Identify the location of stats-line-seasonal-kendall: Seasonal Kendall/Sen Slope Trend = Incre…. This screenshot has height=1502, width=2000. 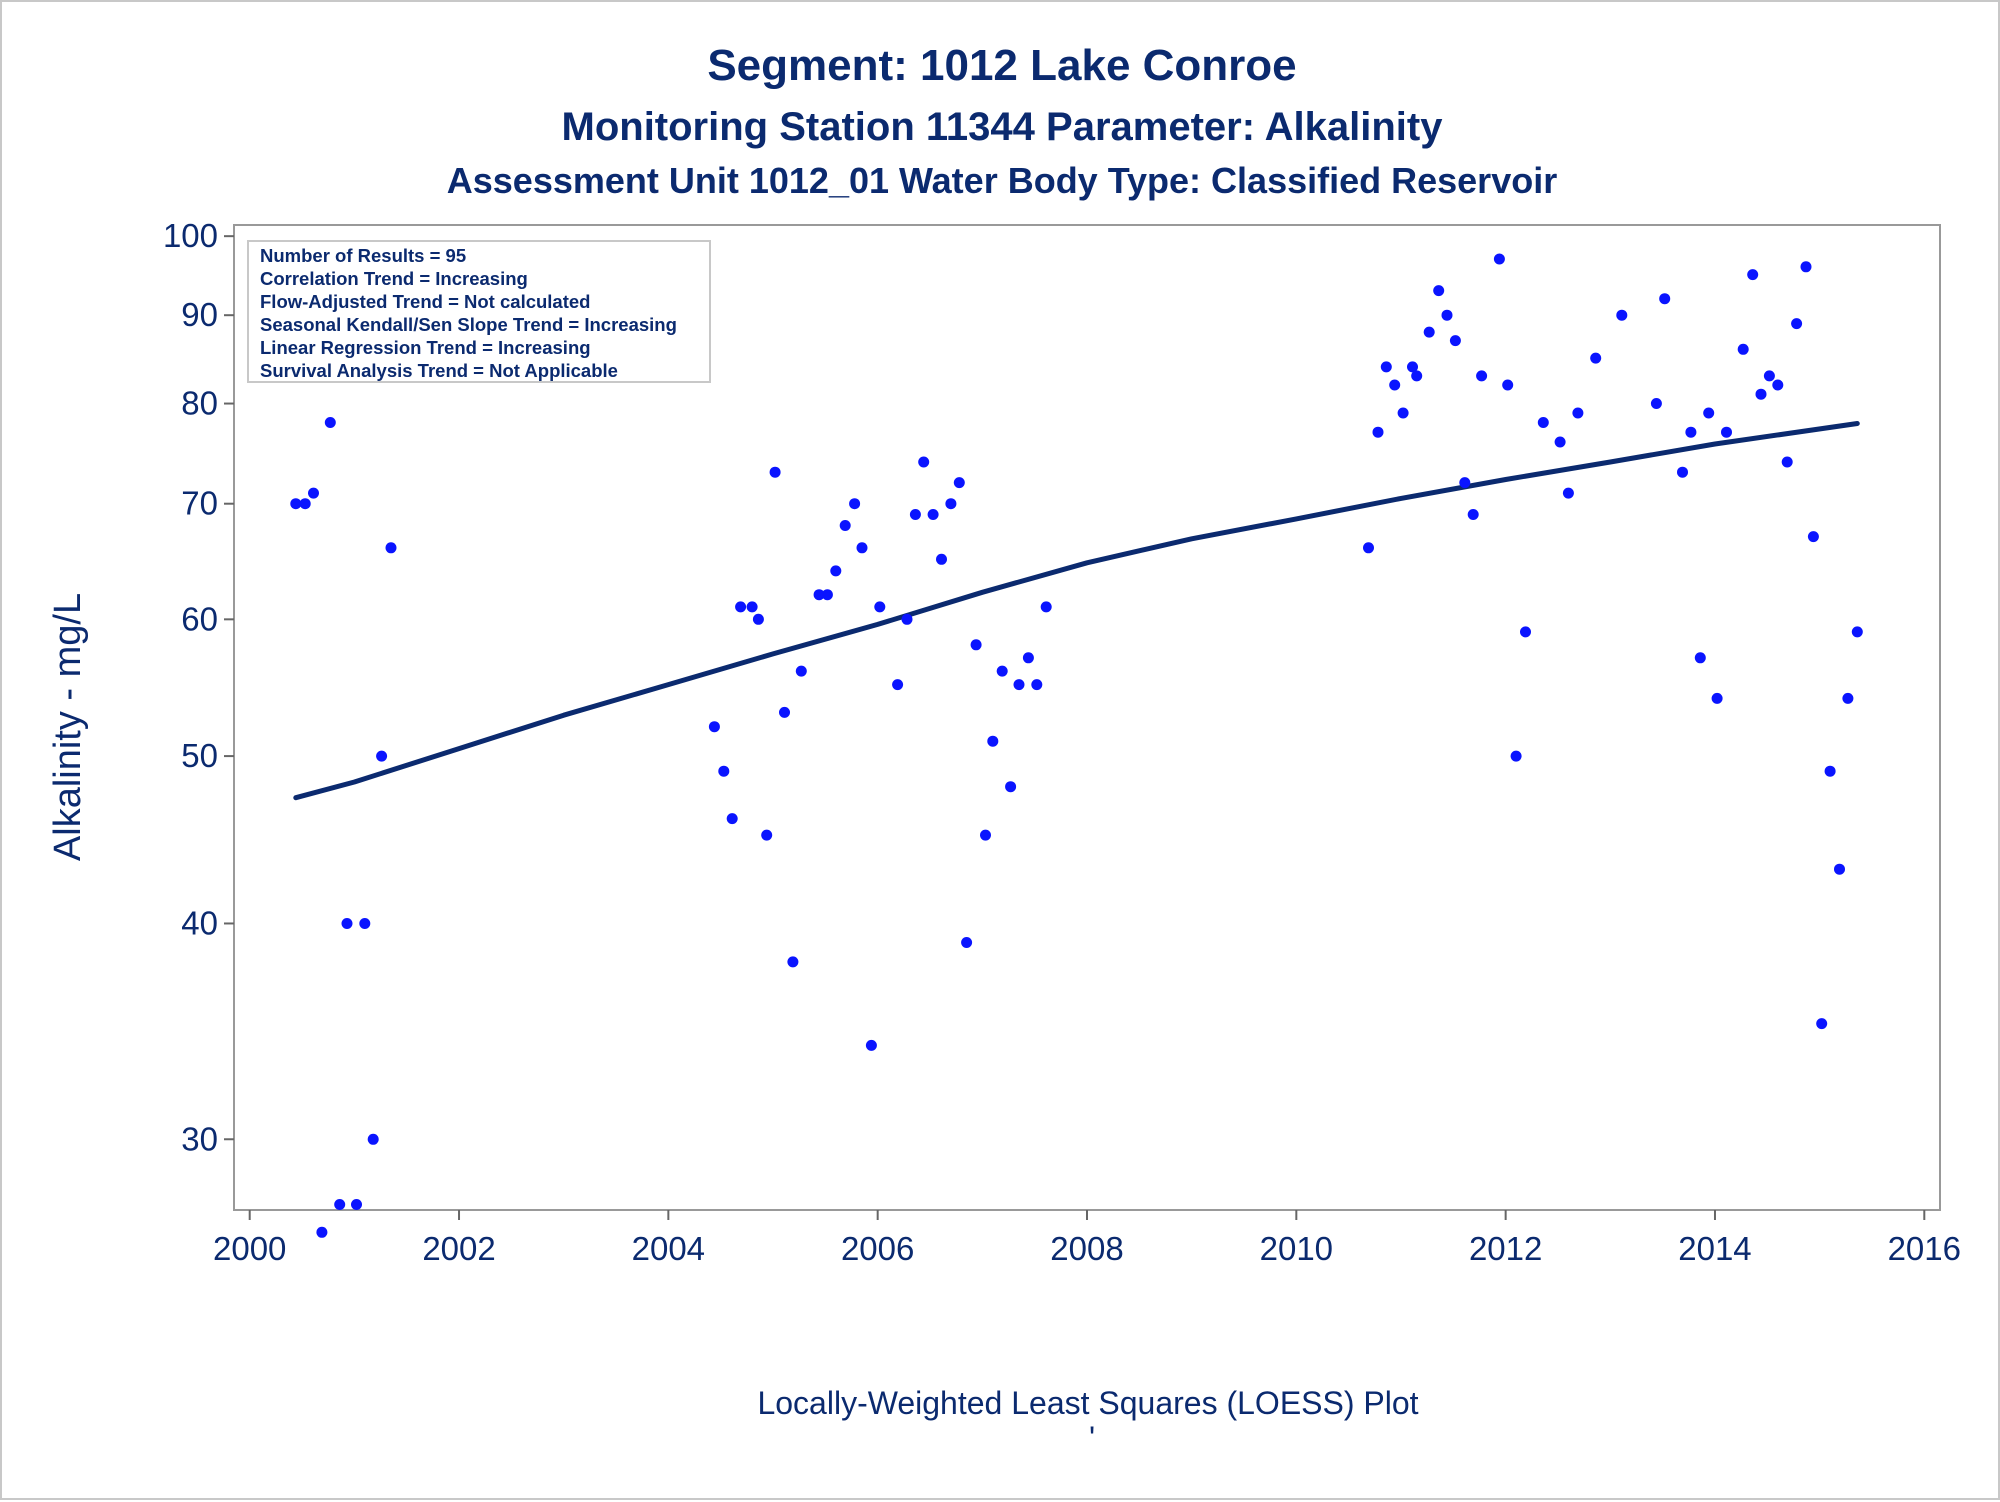
(468, 324).